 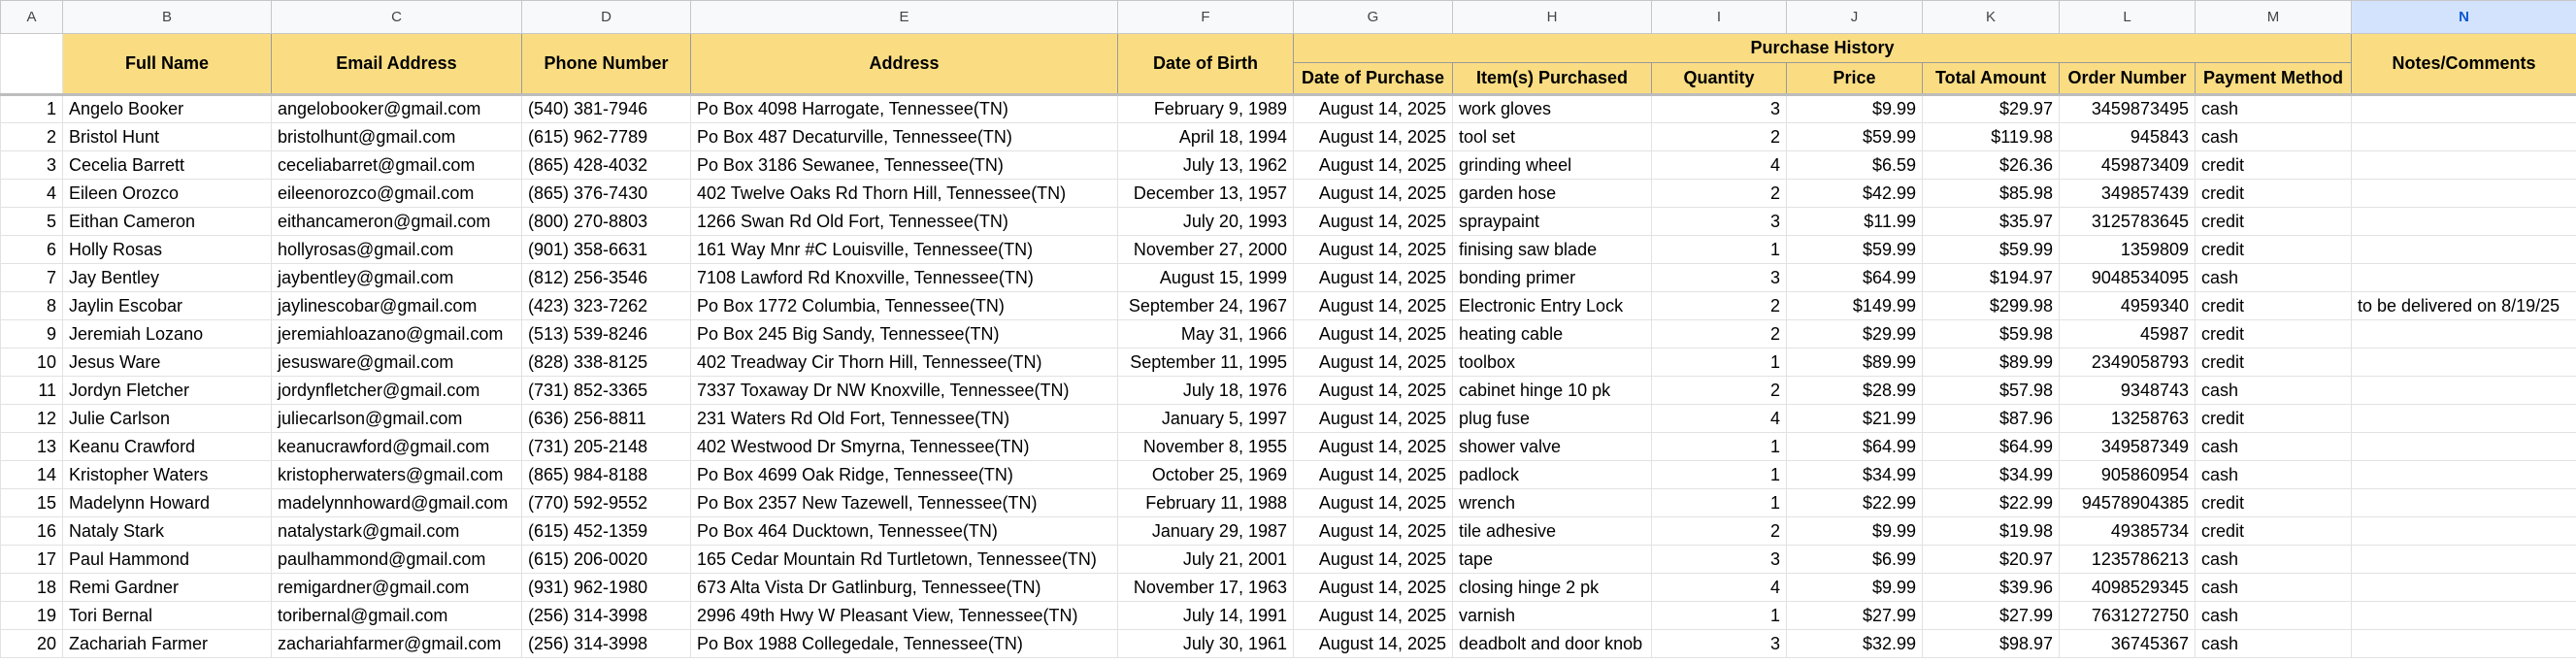 I want to click on order-number: 36745367, so click(x=2127, y=643).